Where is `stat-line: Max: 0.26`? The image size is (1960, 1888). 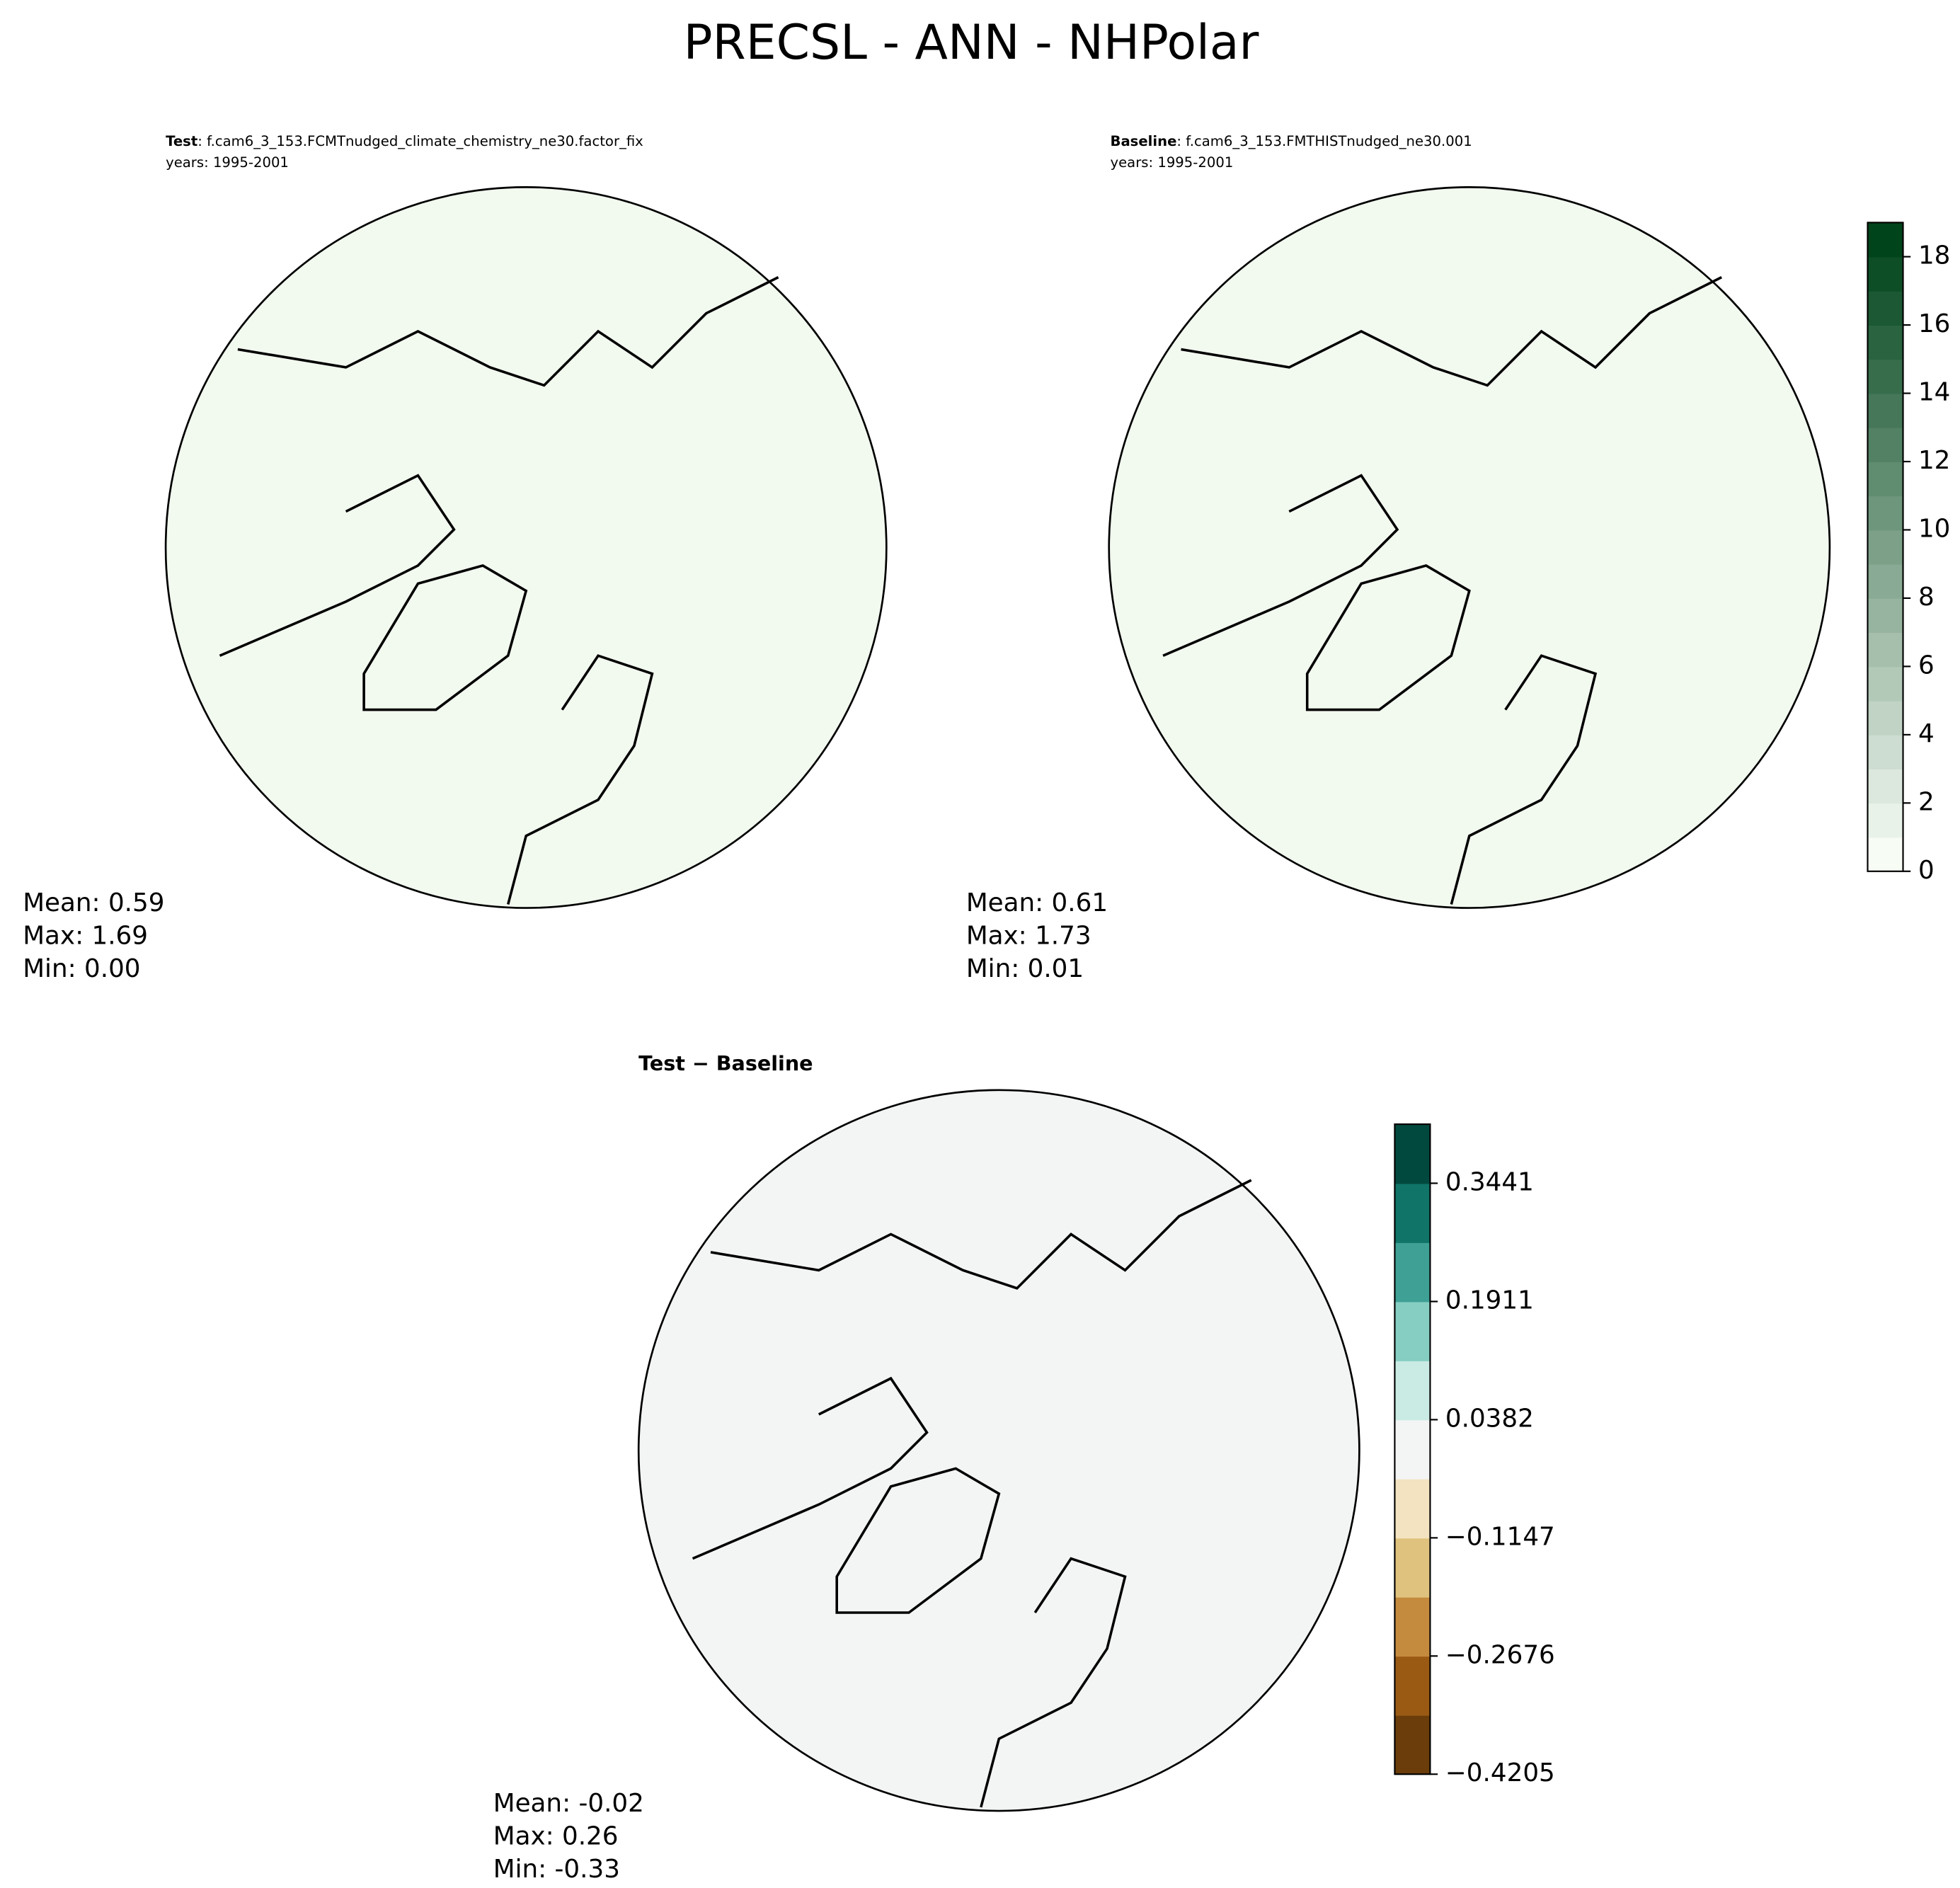
stat-line: Max: 0.26 is located at coordinates (556, 1837).